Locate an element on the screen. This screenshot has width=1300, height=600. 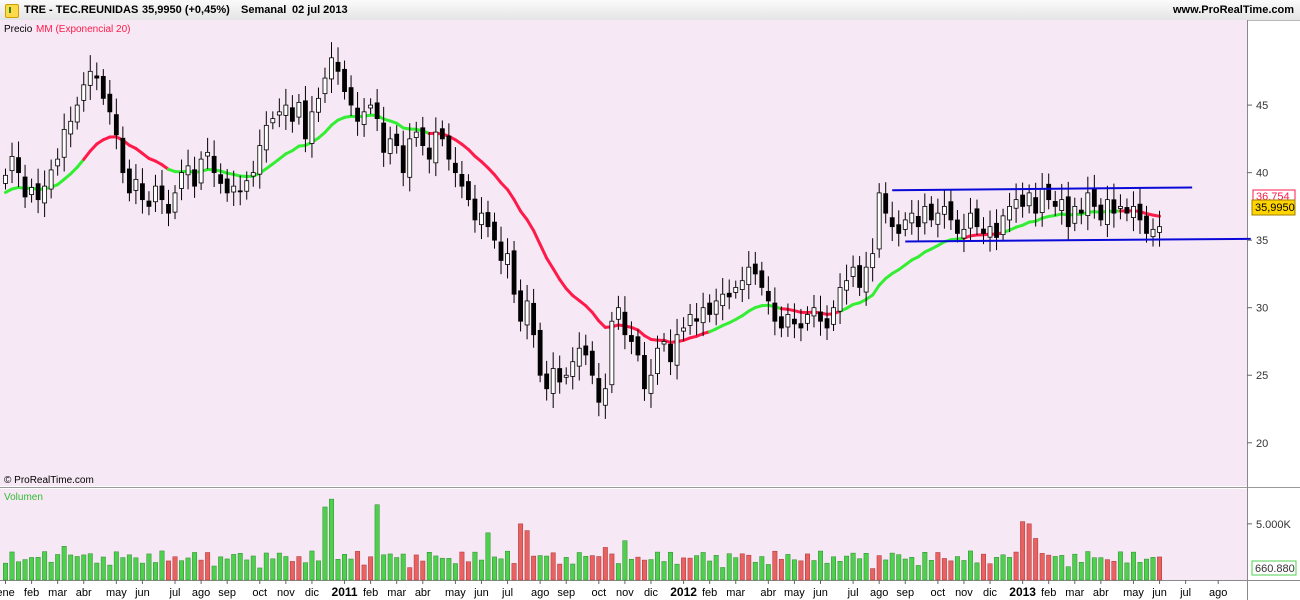
chart-app-icon is located at coordinates (12, 11).